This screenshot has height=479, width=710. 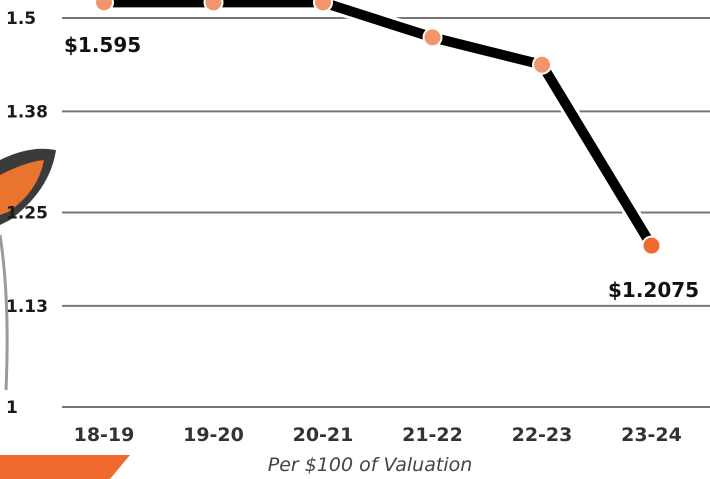 I want to click on x-tick-label: 22-23, so click(x=542, y=435).